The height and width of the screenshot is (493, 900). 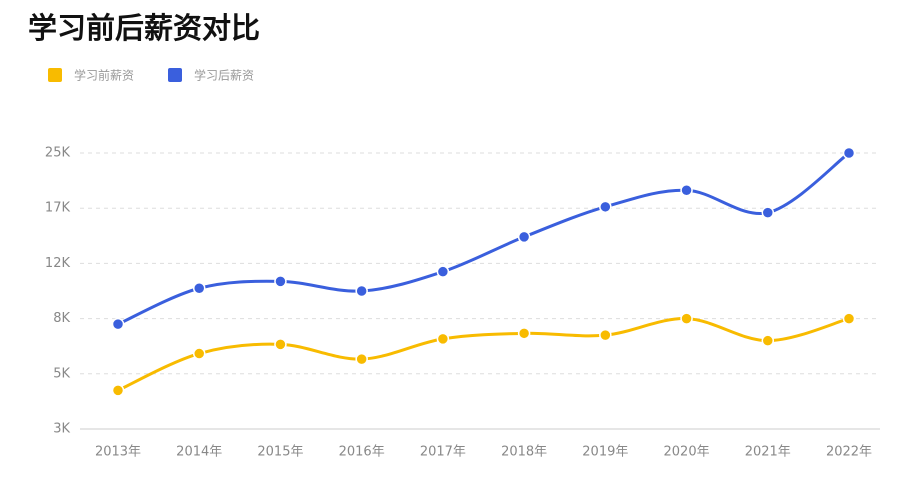 What do you see at coordinates (524, 452) in the screenshot?
I see `x-tick-label: 2018年` at bounding box center [524, 452].